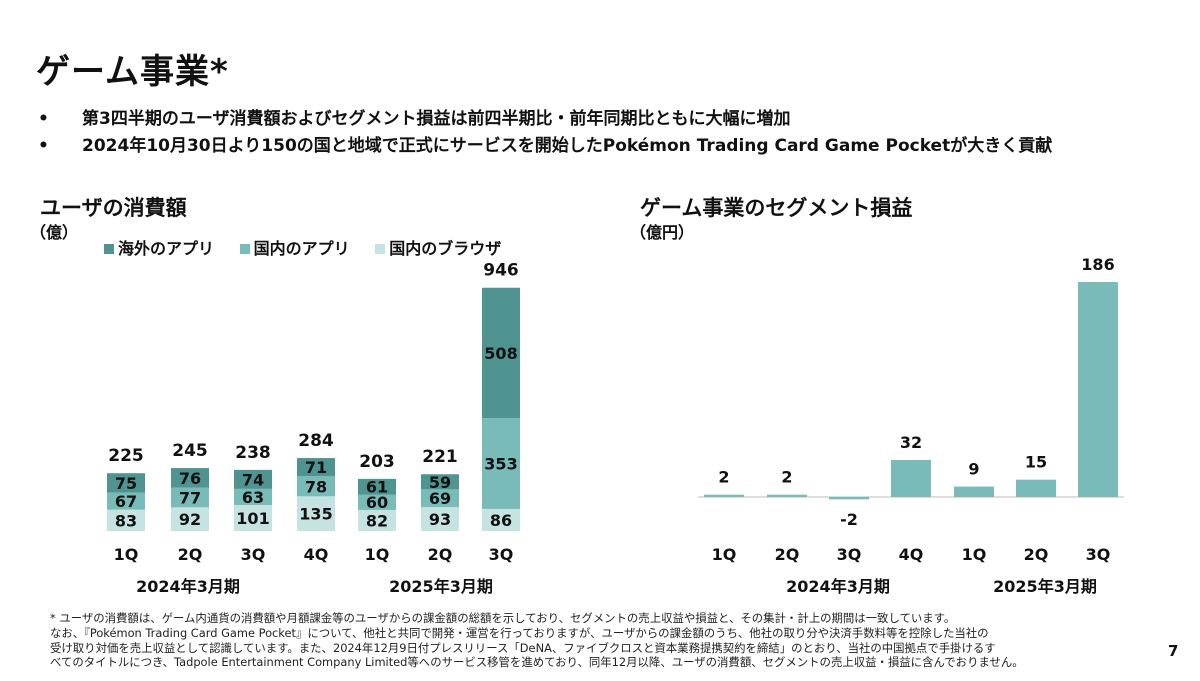  What do you see at coordinates (973, 469) in the screenshot?
I see `value-label: 9` at bounding box center [973, 469].